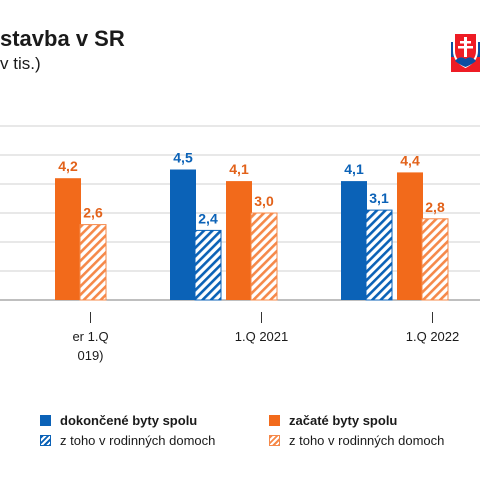 The image size is (480, 480). Describe the element at coordinates (90, 355) in the screenshot. I see `category-label: 019)` at that location.